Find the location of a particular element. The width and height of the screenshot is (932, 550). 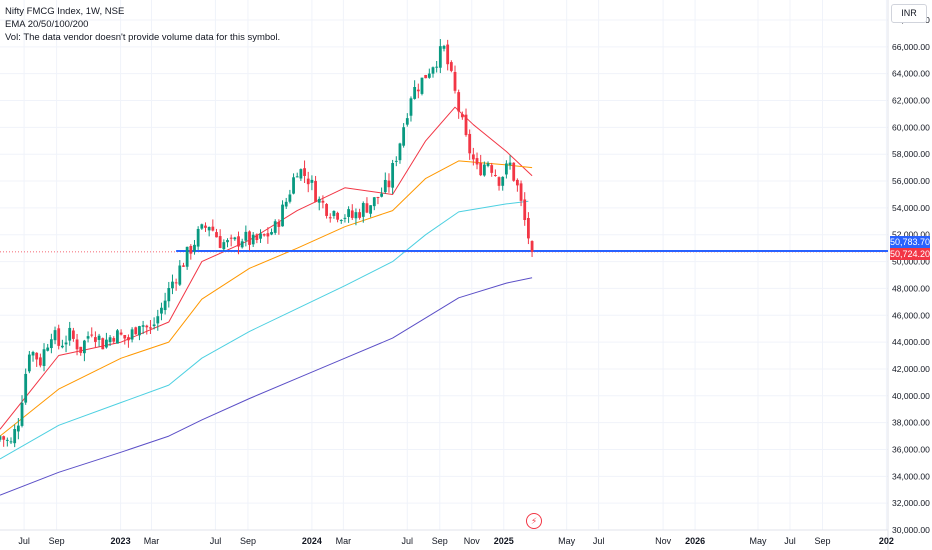

indicator-label: EMA 20/50/100/200 is located at coordinates (47, 24).